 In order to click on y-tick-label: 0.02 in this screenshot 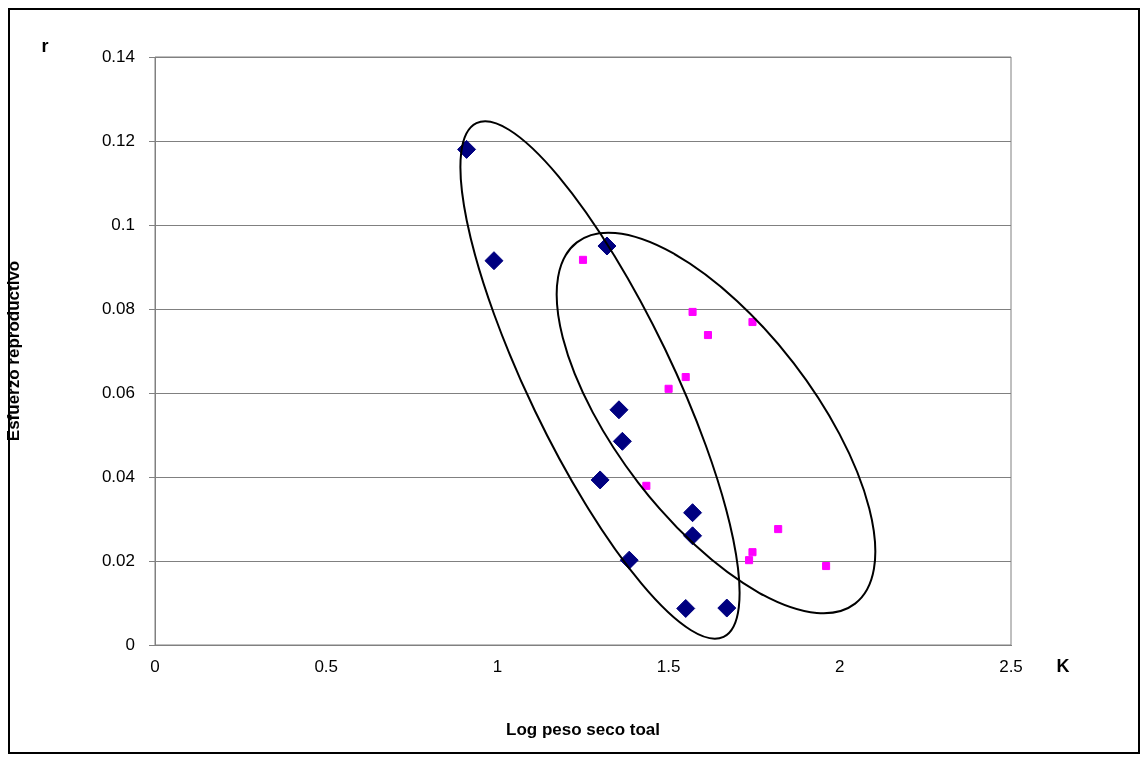, I will do `click(118, 560)`.